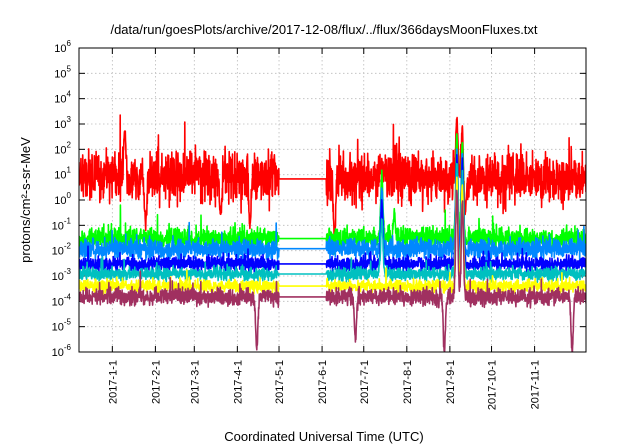  What do you see at coordinates (62, 250) in the screenshot?
I see `y-tick-label: 10⁻²` at bounding box center [62, 250].